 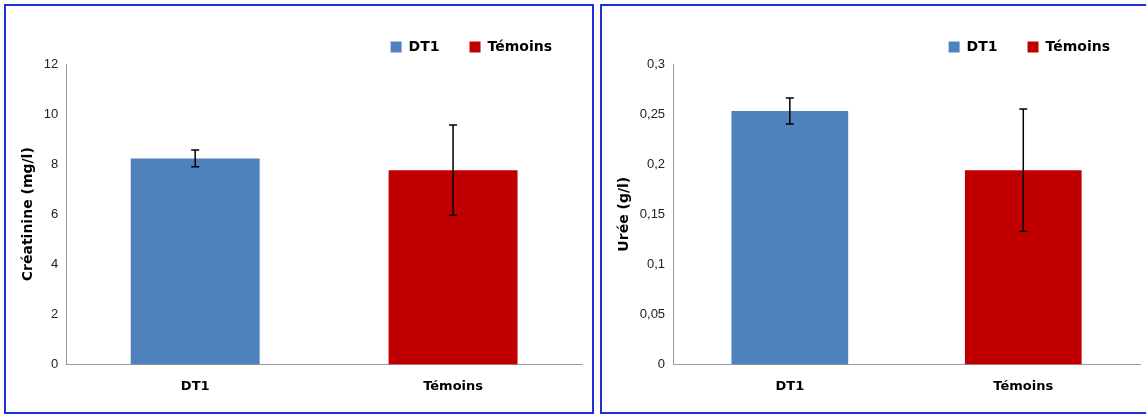 What do you see at coordinates (55, 313) in the screenshot?
I see `y-tick-label: 2` at bounding box center [55, 313].